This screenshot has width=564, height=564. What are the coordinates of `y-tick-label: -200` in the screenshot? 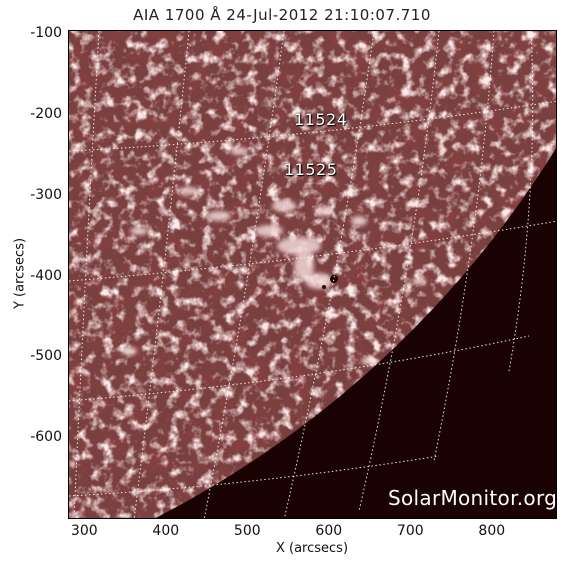 It's located at (46, 113).